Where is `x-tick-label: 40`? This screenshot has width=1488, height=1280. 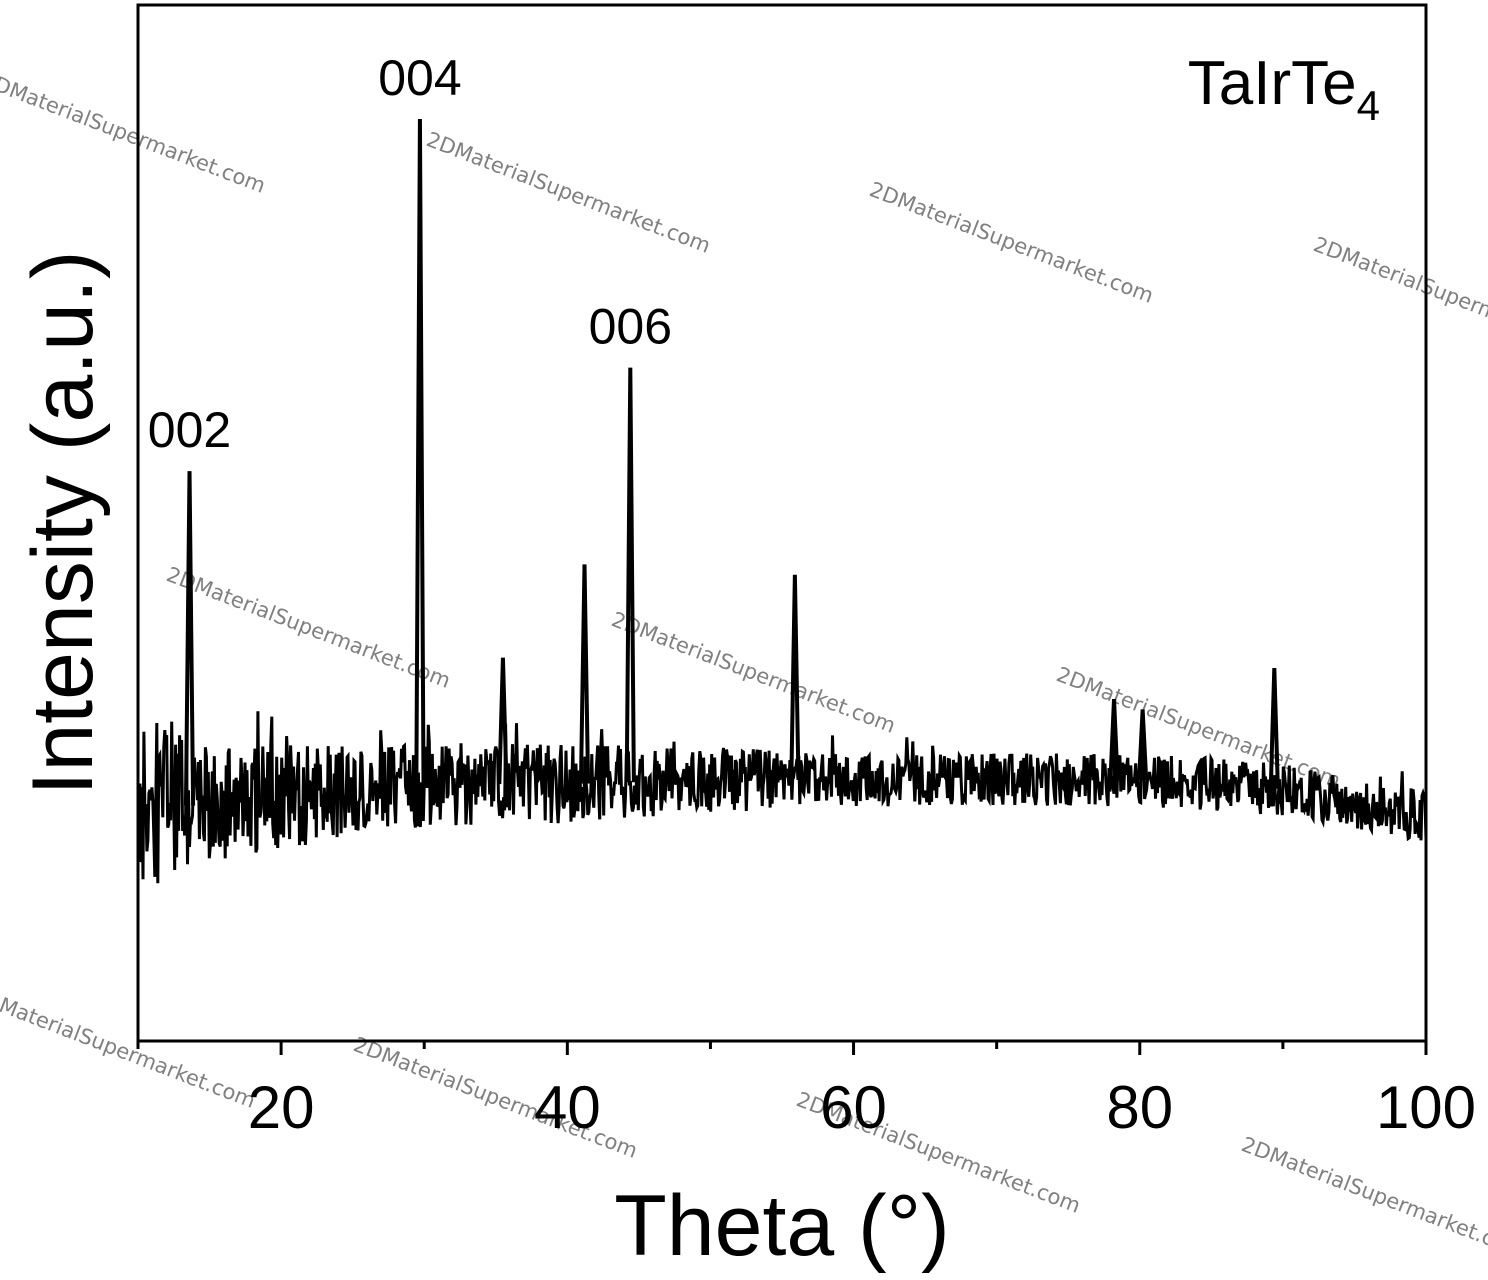 x-tick-label: 40 is located at coordinates (567, 1107).